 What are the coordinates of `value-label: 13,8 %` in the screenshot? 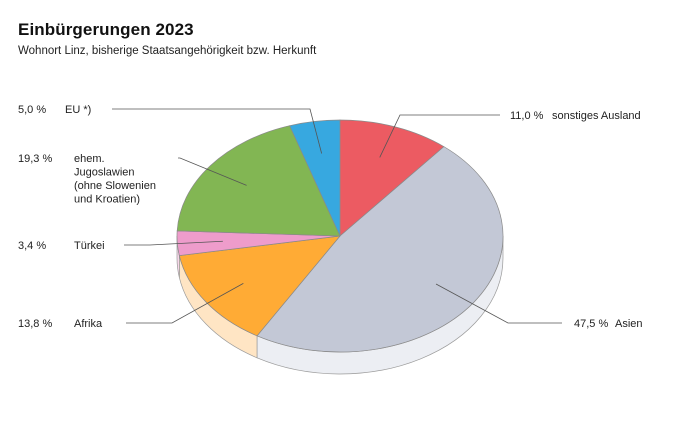 It's located at (35, 324).